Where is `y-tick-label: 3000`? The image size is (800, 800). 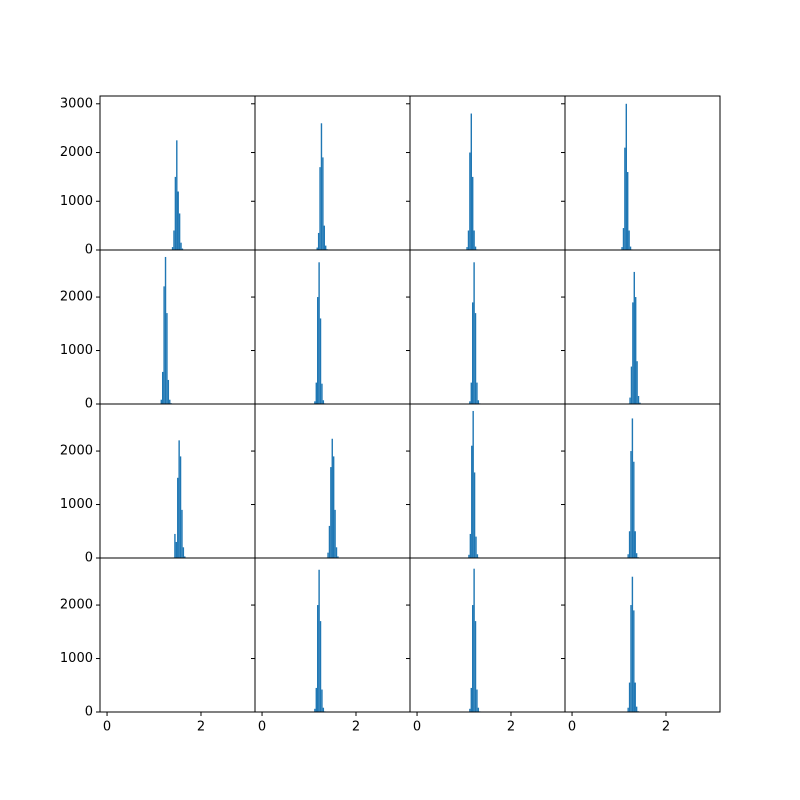
y-tick-label: 3000 is located at coordinates (76, 103).